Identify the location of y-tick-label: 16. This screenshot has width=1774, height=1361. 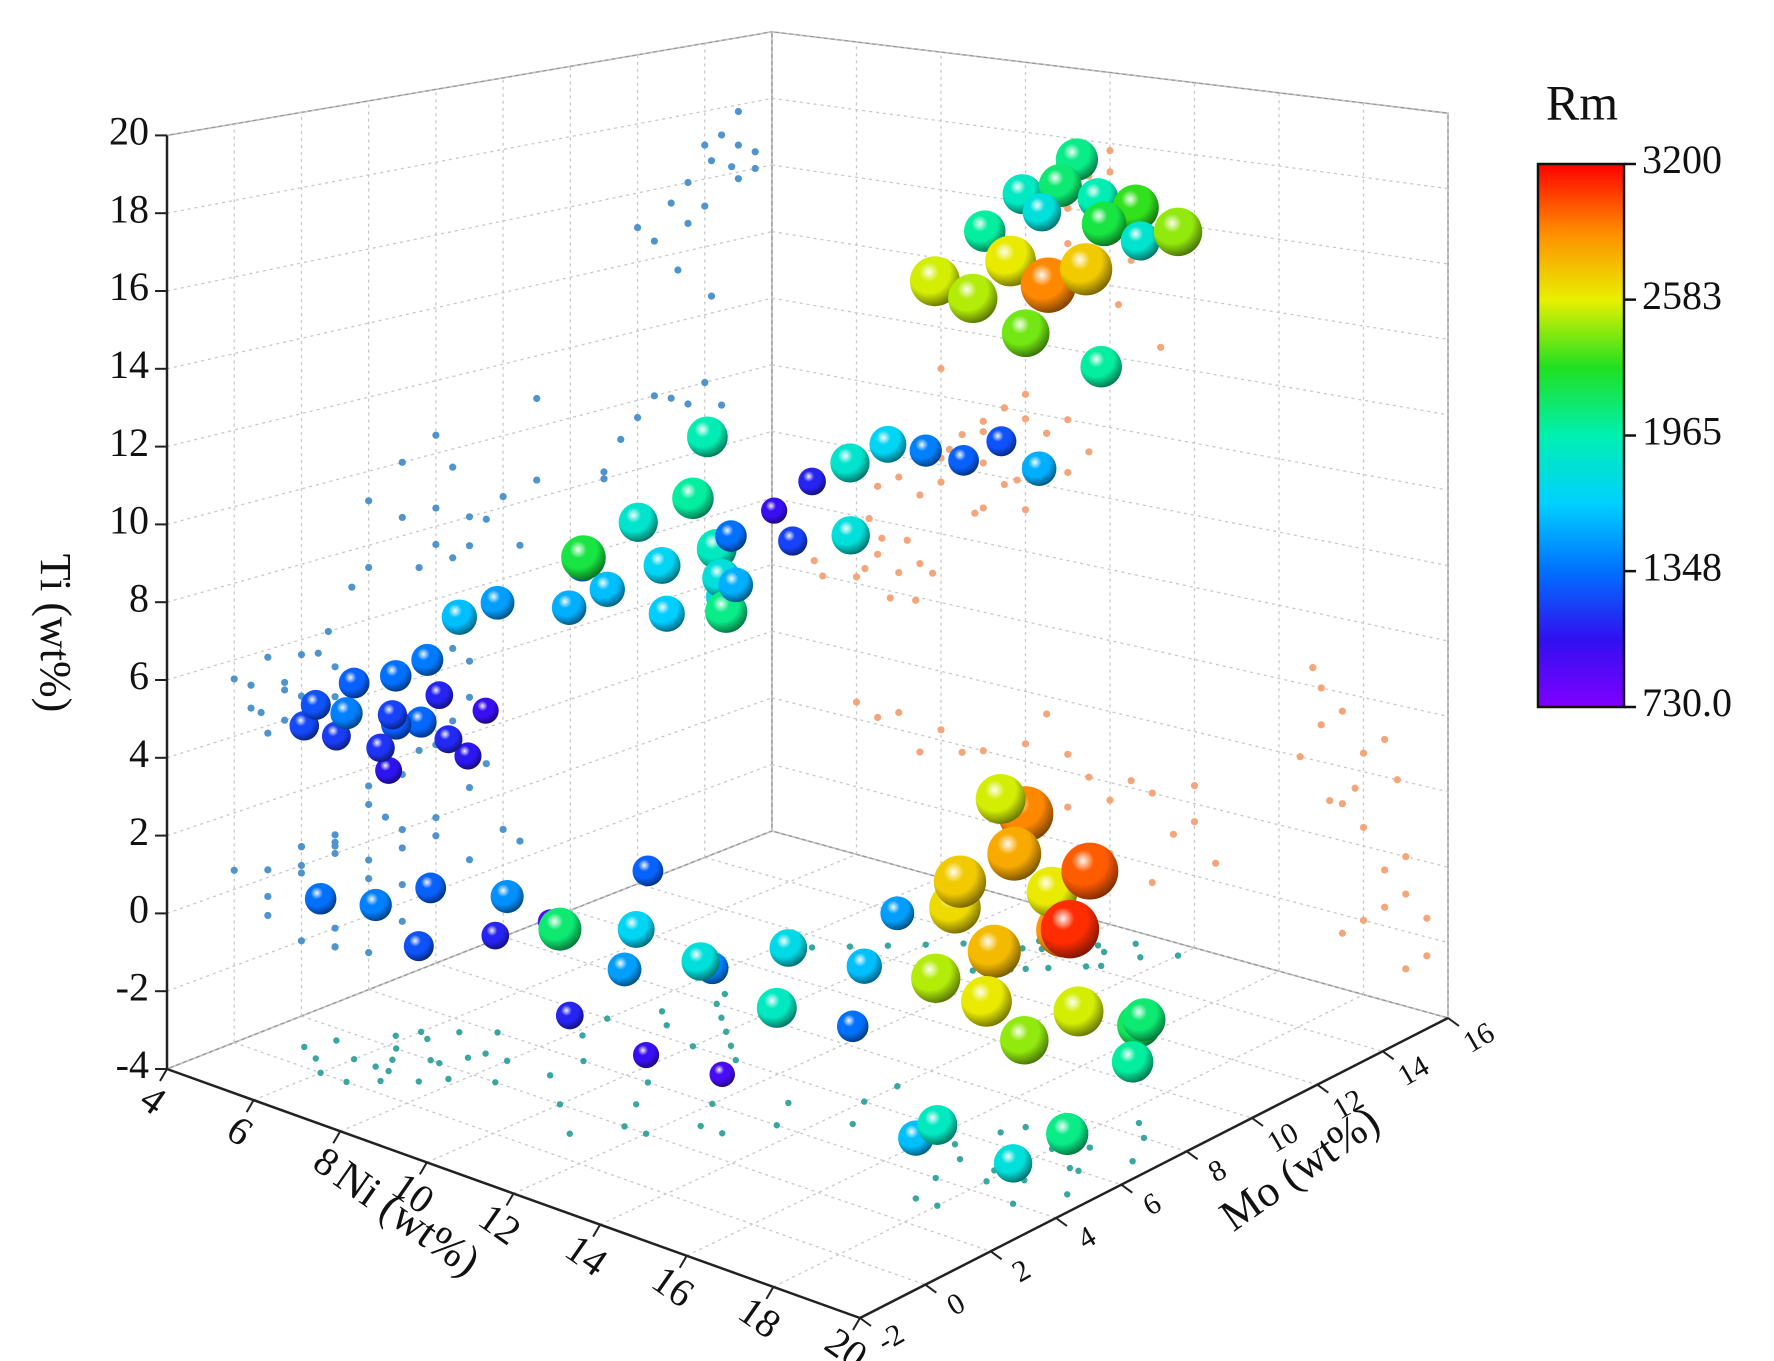
(1478, 1038).